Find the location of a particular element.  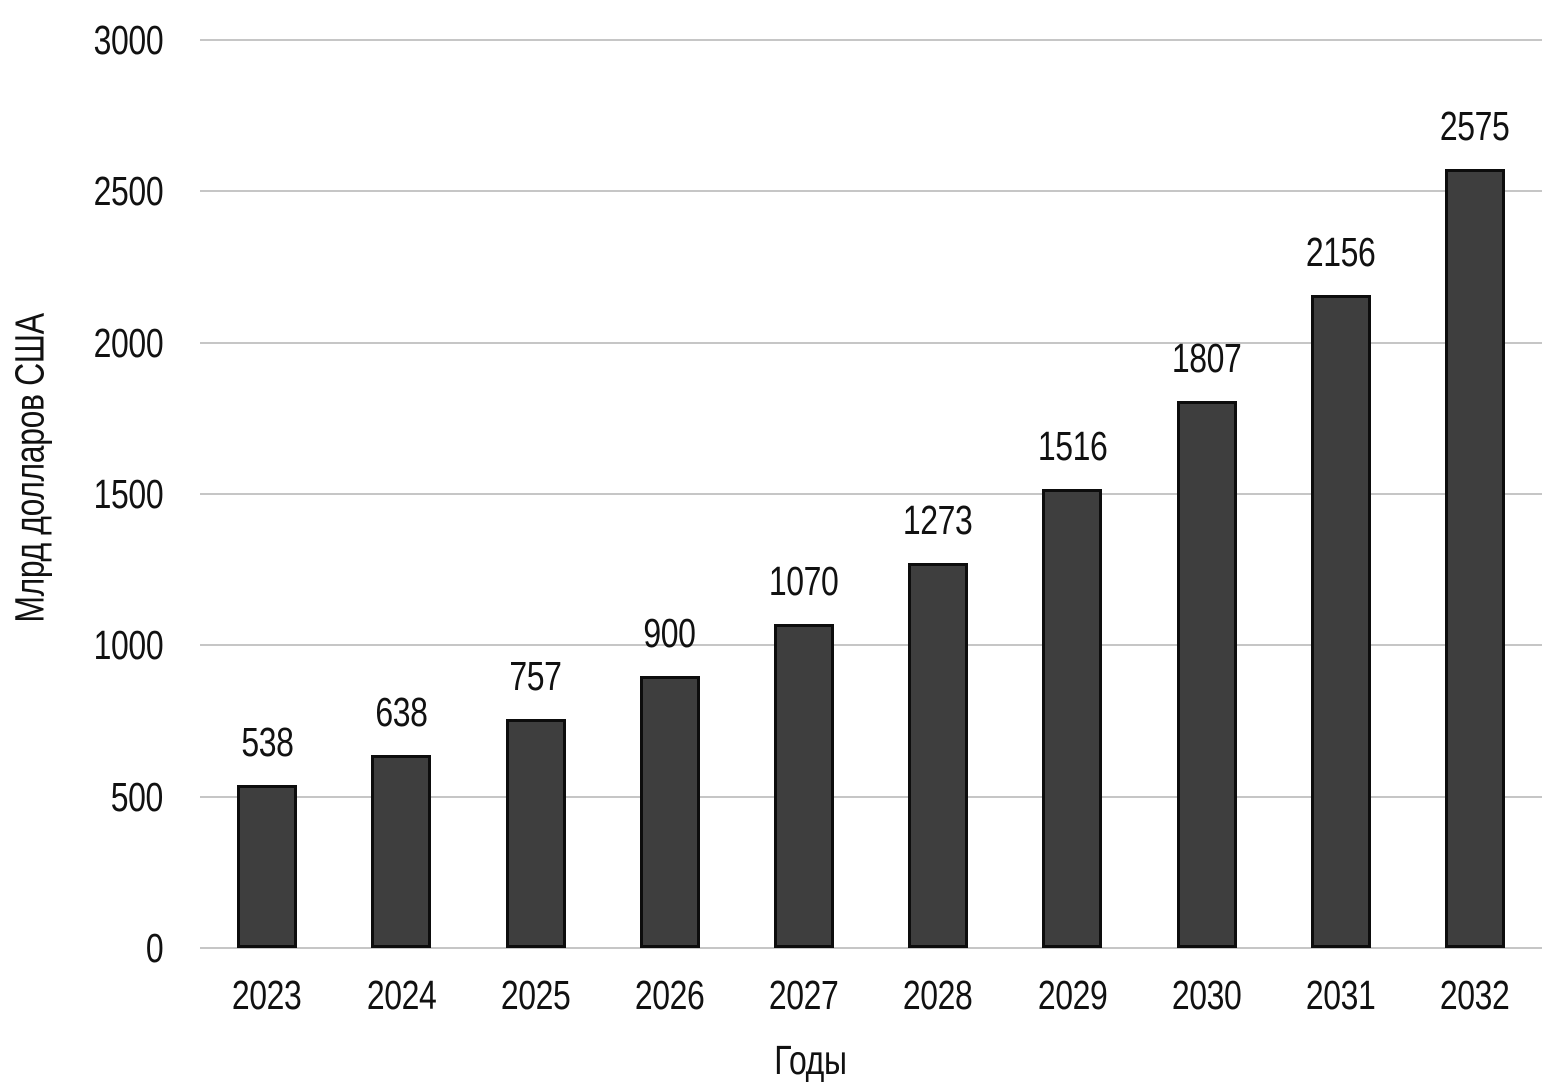

x-tick-label-2026: 2026 is located at coordinates (669, 995).